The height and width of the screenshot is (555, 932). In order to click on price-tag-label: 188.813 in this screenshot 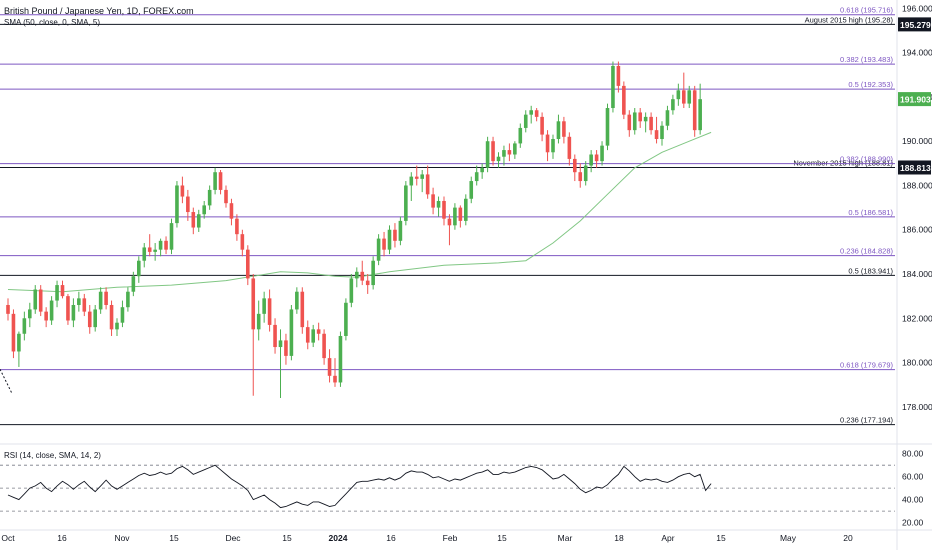, I will do `click(915, 168)`.